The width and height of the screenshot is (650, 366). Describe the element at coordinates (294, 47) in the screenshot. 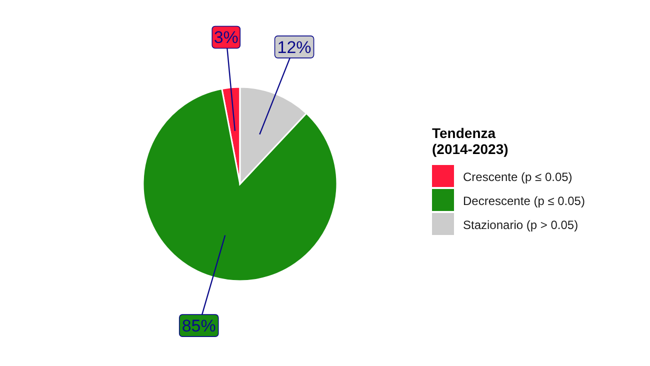

I see `data-label: 12%` at that location.